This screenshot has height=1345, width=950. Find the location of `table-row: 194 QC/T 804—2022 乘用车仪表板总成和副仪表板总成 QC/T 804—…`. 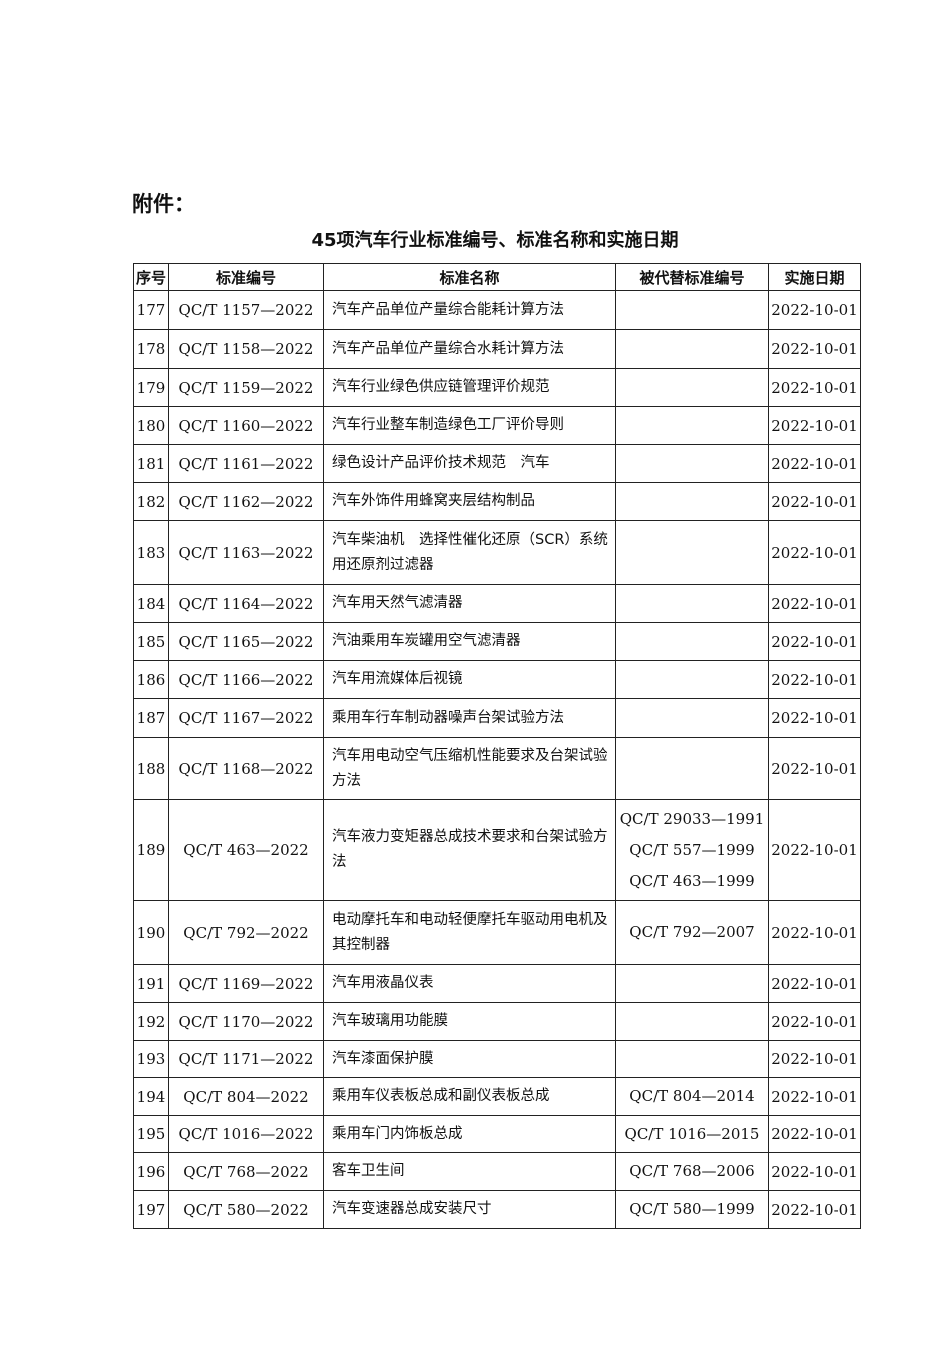

table-row: 194 QC/T 804—2022 乘用车仪表板总成和副仪表板总成 QC/T 804—… is located at coordinates (497, 1096).